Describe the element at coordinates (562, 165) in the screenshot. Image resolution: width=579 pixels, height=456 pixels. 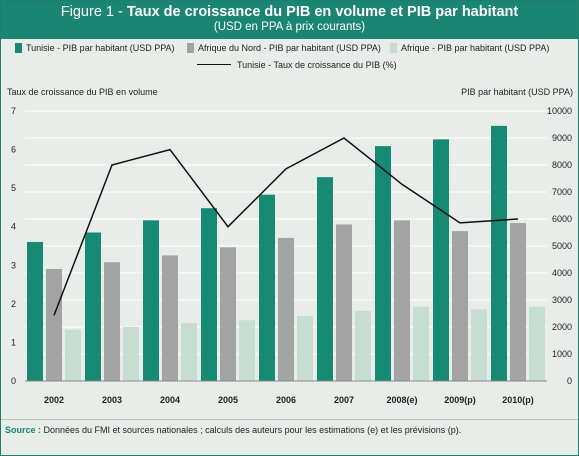
I see `right-axis-tick-label: 8000` at that location.